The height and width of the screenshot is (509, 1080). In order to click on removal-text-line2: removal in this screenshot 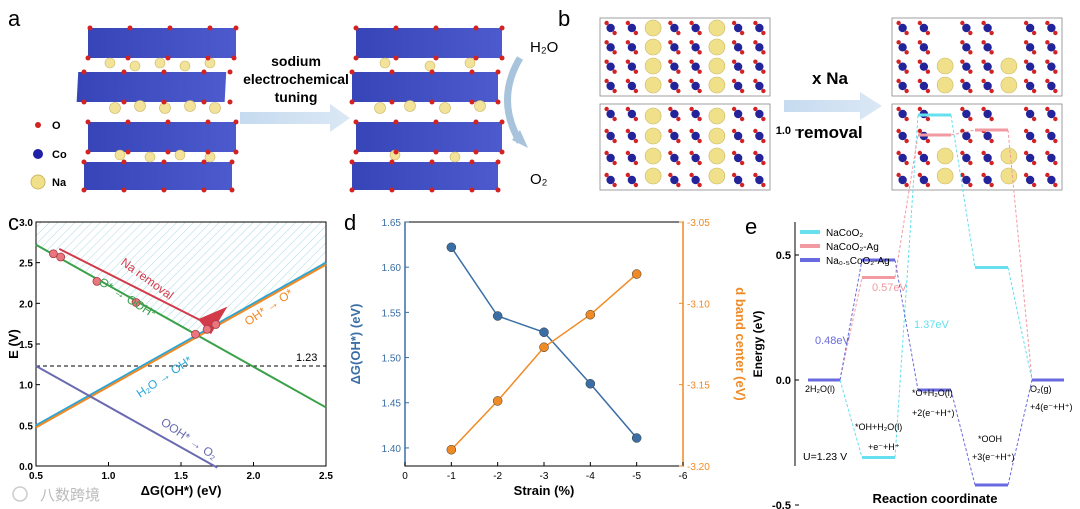, I will do `click(829, 132)`.